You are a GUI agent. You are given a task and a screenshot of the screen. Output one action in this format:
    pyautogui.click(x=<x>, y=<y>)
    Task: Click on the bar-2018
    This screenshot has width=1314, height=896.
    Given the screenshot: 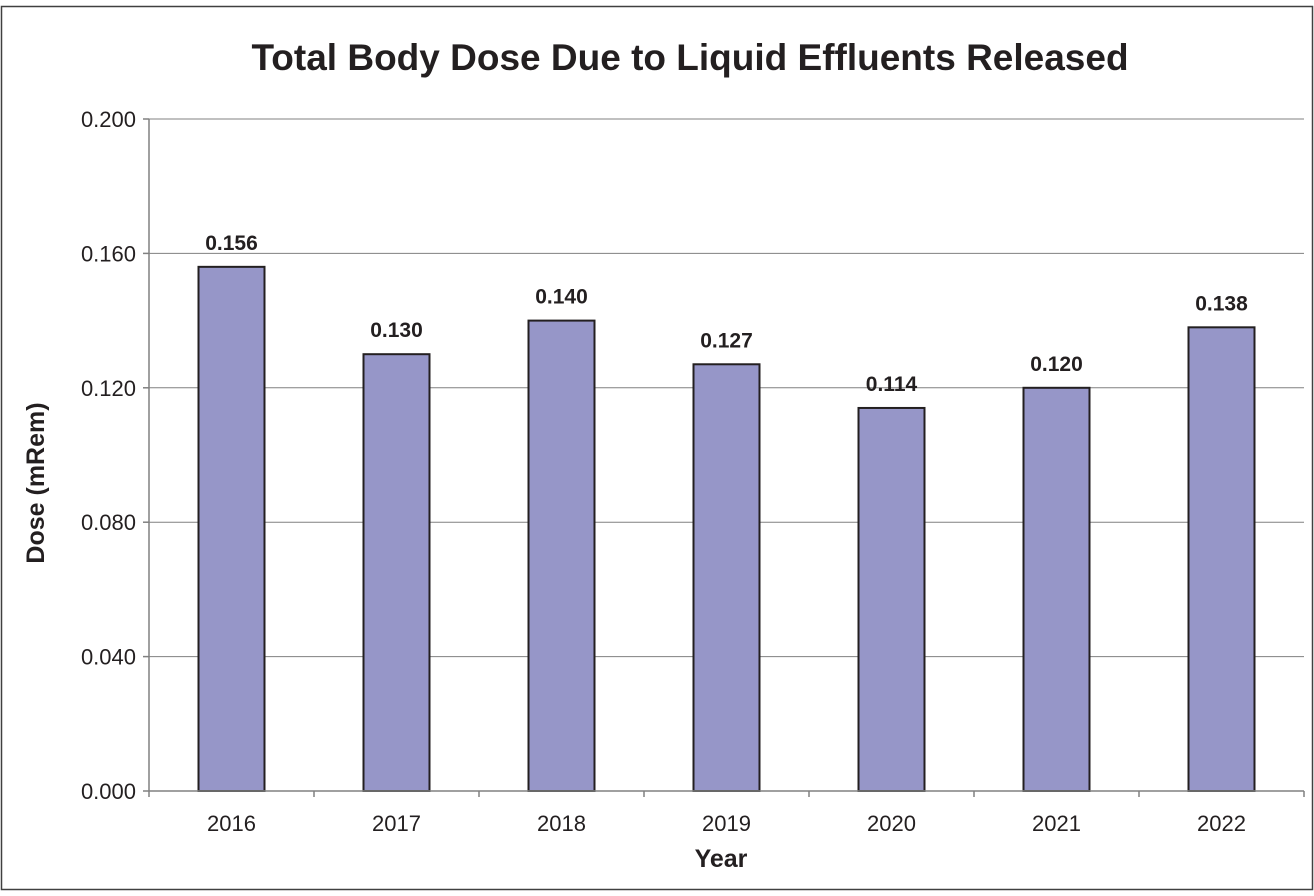 What is the action you would take?
    pyautogui.click(x=561, y=555)
    